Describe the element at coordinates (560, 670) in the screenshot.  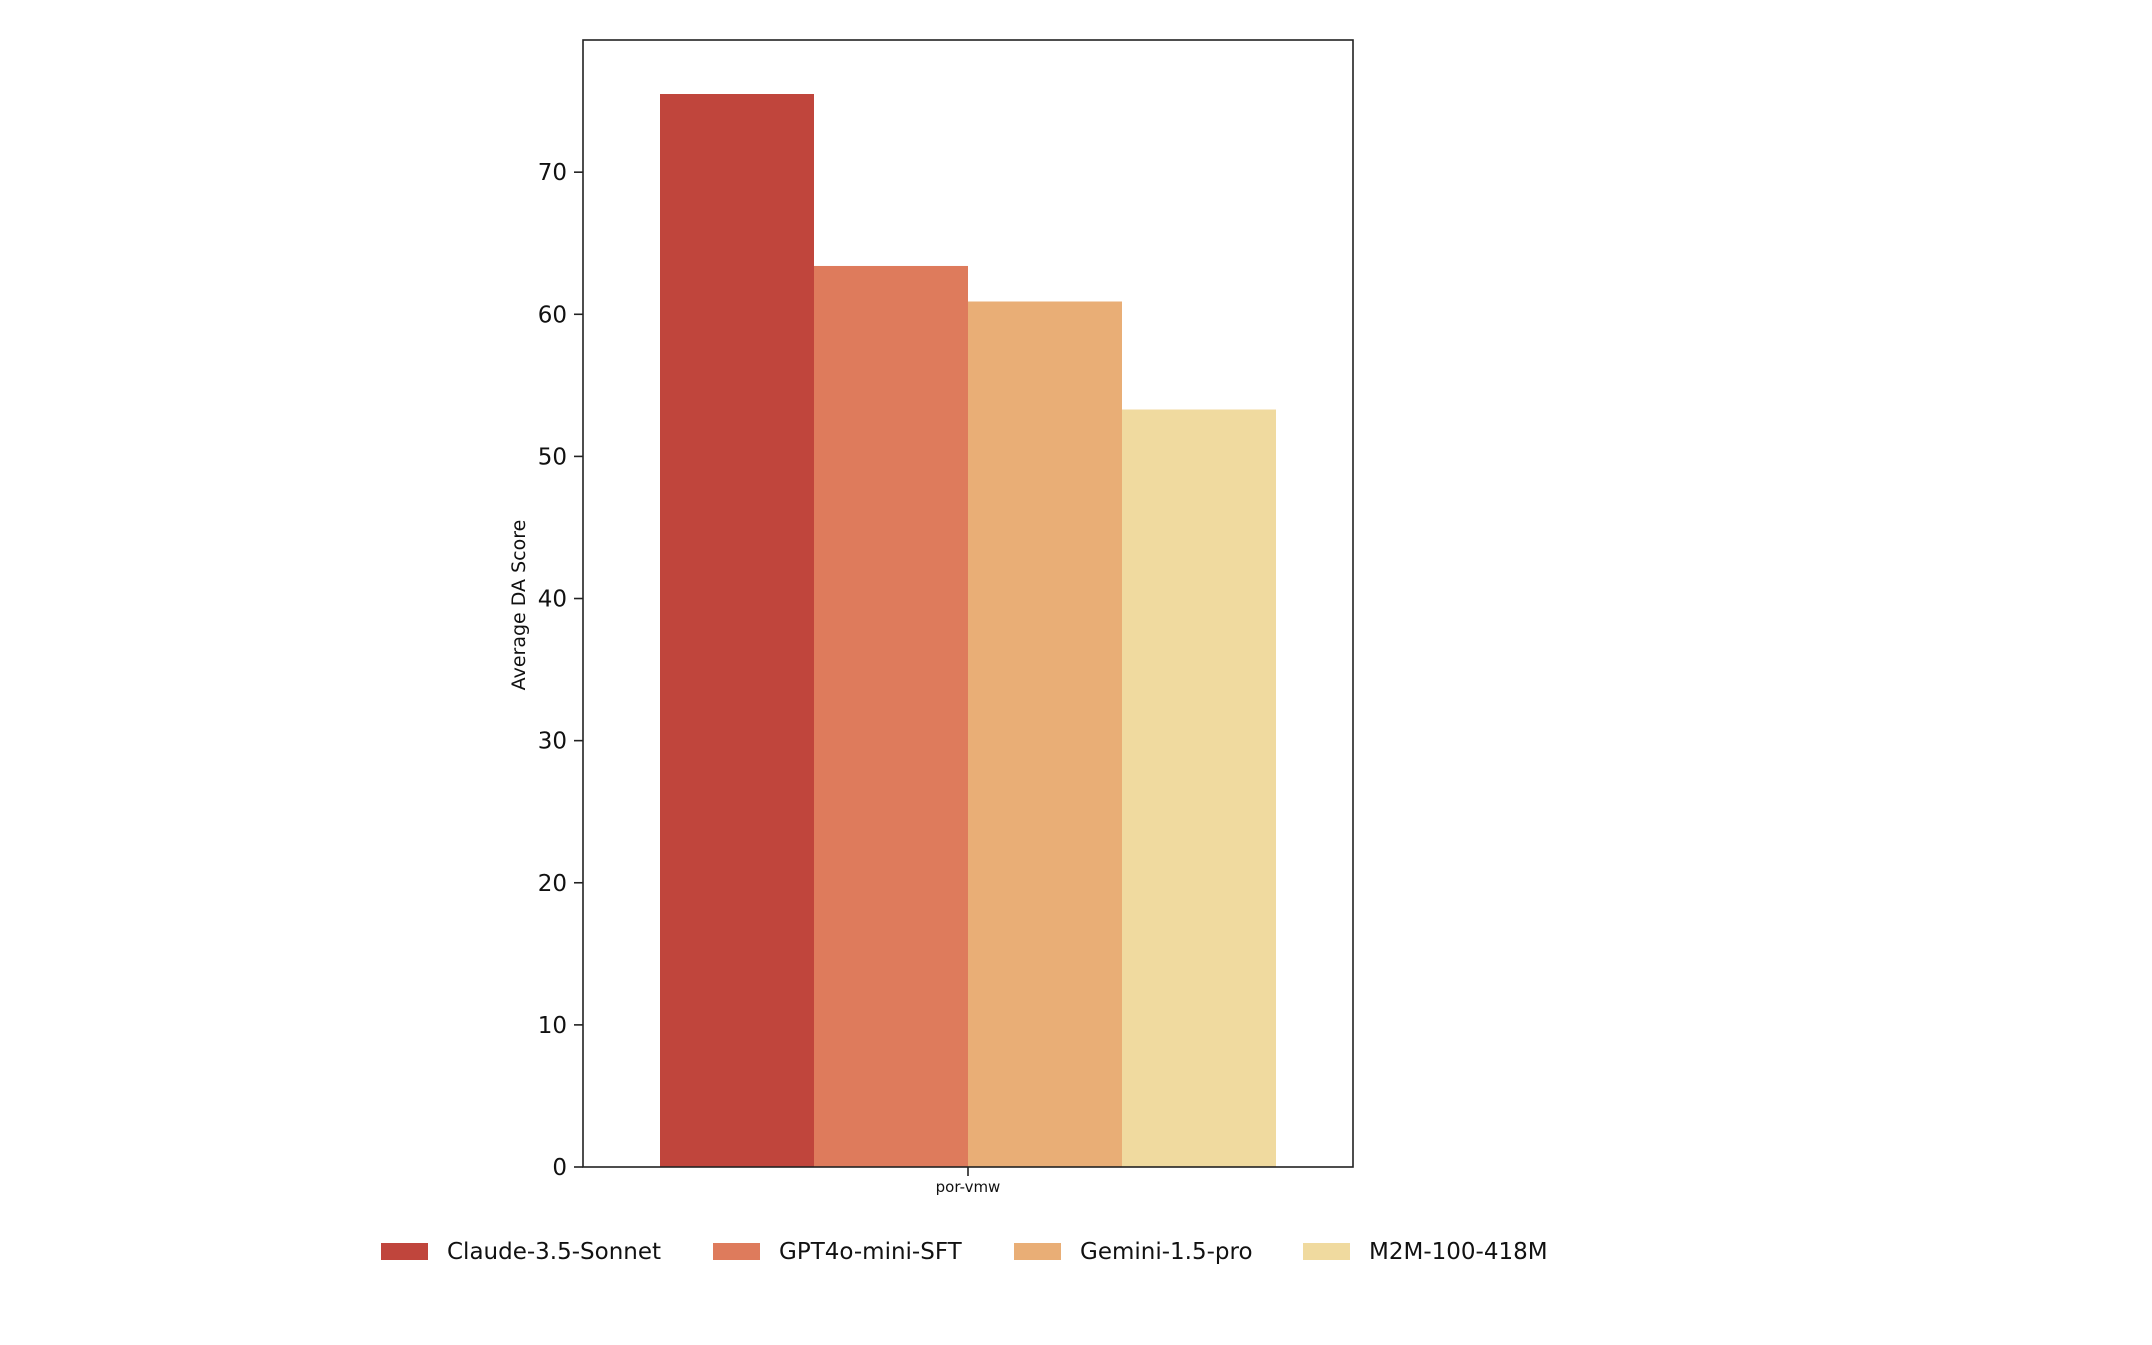
I see `y-axis: 0 10 20 30 40 50 60 70` at that location.